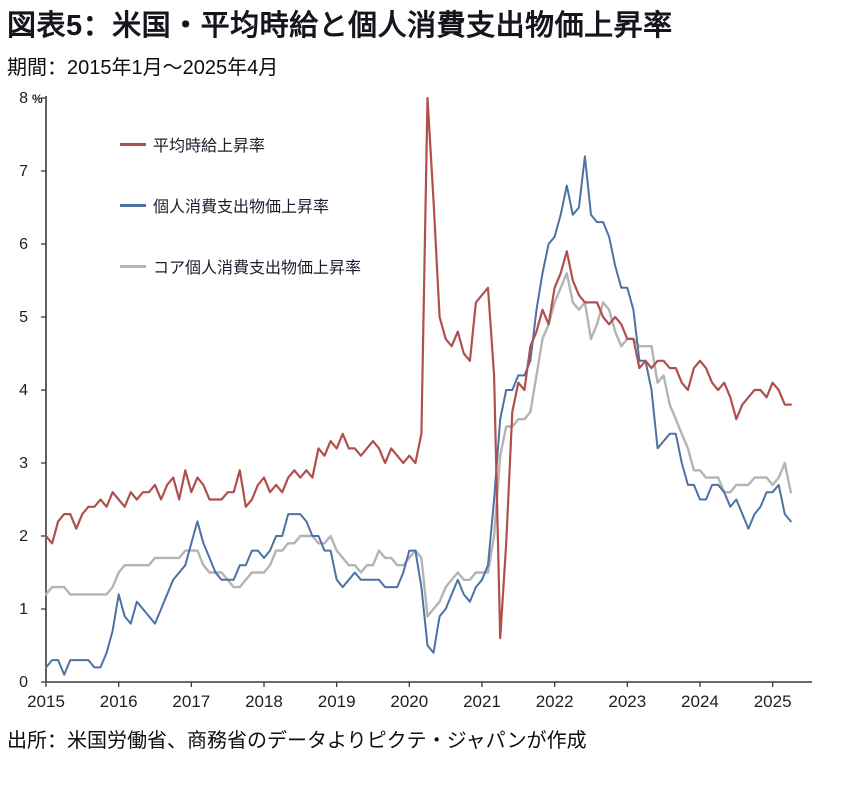 Image resolution: width=846 pixels, height=793 pixels. Describe the element at coordinates (23, 536) in the screenshot. I see `svg-text: 2` at that location.